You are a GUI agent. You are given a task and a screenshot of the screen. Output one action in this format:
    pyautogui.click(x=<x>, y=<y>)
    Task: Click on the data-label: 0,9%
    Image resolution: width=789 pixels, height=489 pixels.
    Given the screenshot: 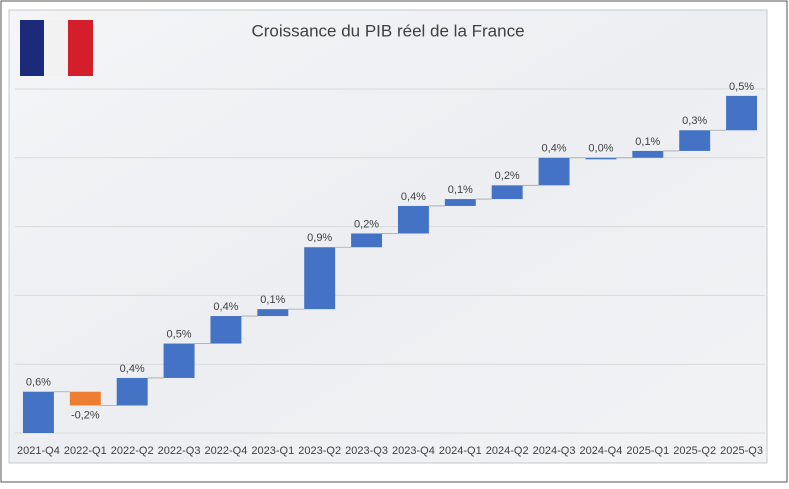 What is the action you would take?
    pyautogui.click(x=319, y=238)
    